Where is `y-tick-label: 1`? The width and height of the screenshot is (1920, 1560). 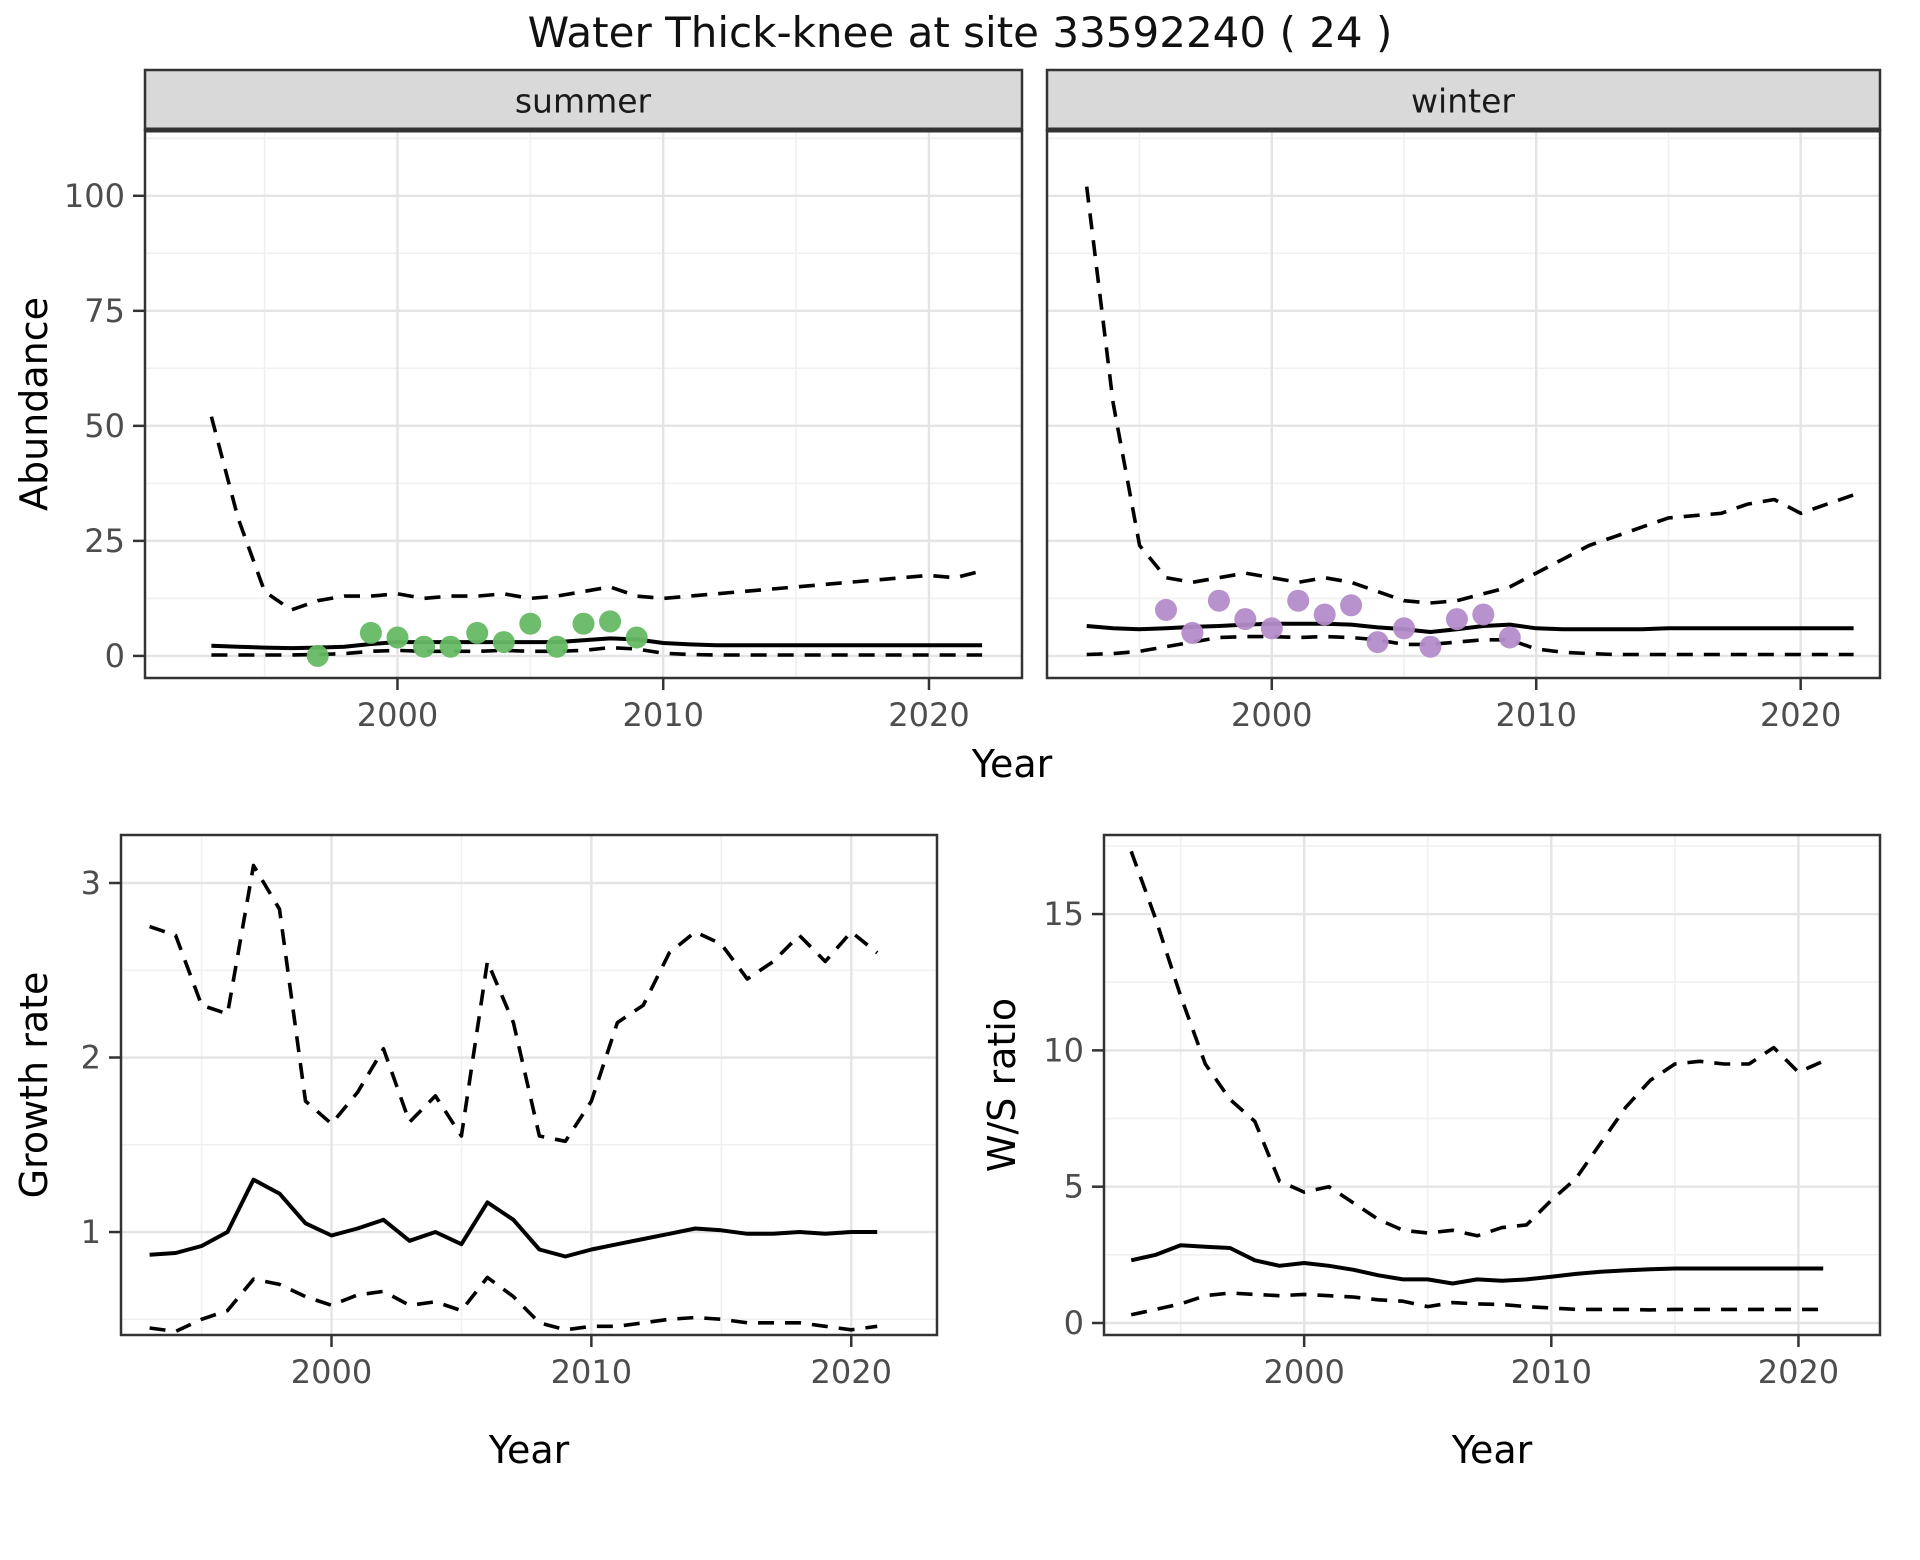
y-tick-label: 1 is located at coordinates (91, 1232).